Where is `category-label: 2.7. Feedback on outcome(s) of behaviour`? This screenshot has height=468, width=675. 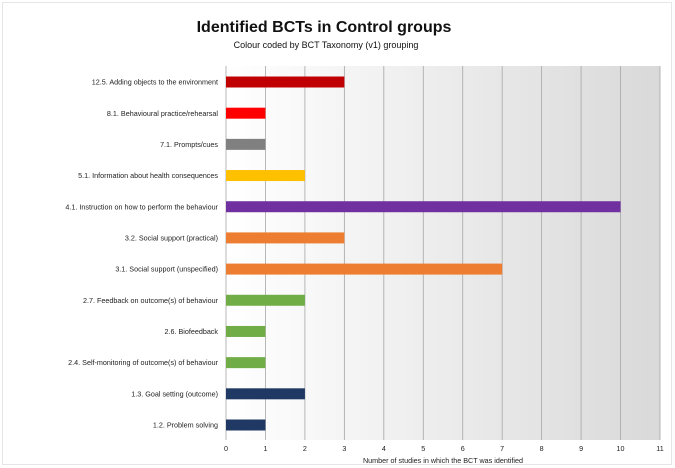
category-label: 2.7. Feedback on outcome(s) of behaviour is located at coordinates (151, 300).